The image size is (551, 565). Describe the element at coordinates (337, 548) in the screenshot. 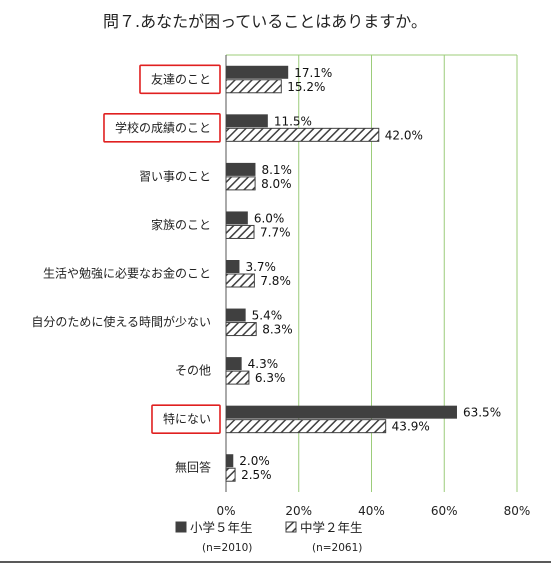

I see `legend-sample-size: (n=2061)` at that location.